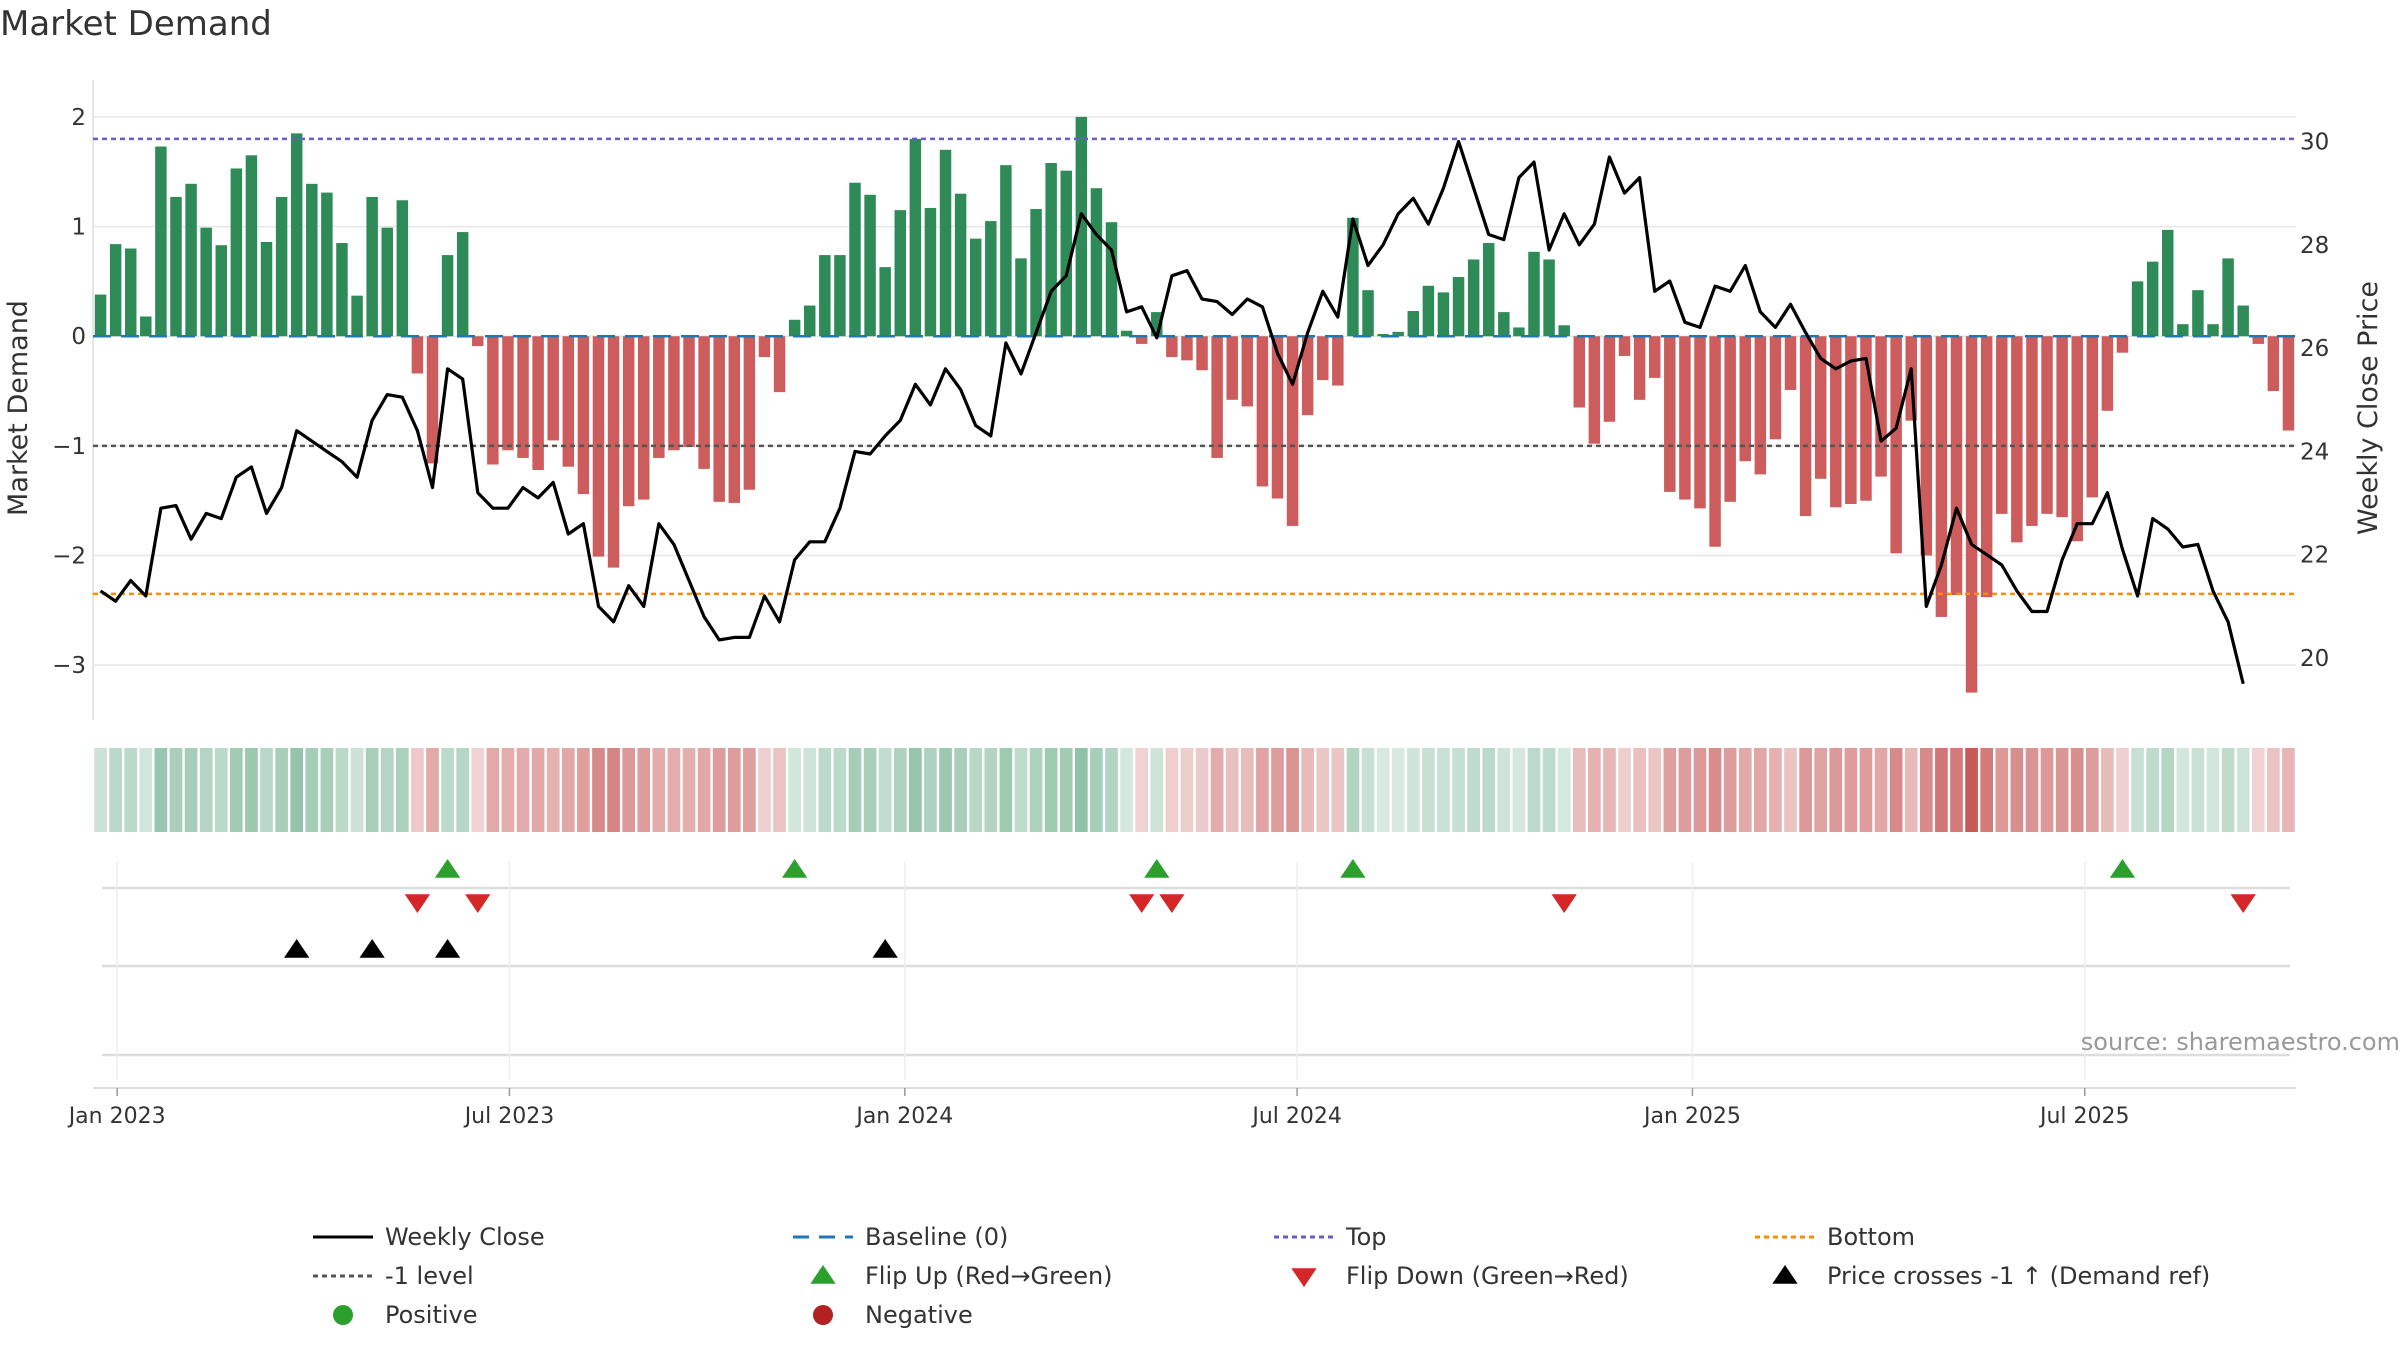 Image resolution: width=2400 pixels, height=1350 pixels. What do you see at coordinates (429, 1276) in the screenshot?
I see `legend-label: -1 level` at bounding box center [429, 1276].